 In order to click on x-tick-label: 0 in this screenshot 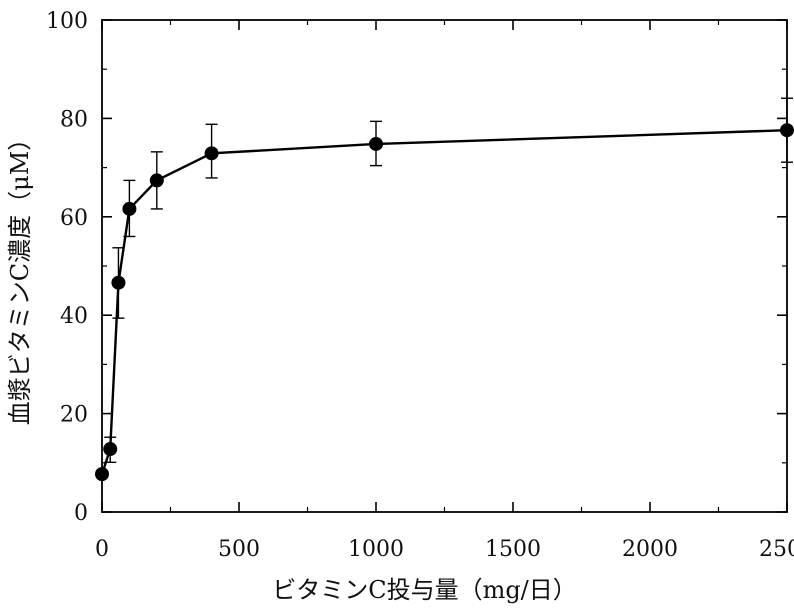, I will do `click(102, 549)`.